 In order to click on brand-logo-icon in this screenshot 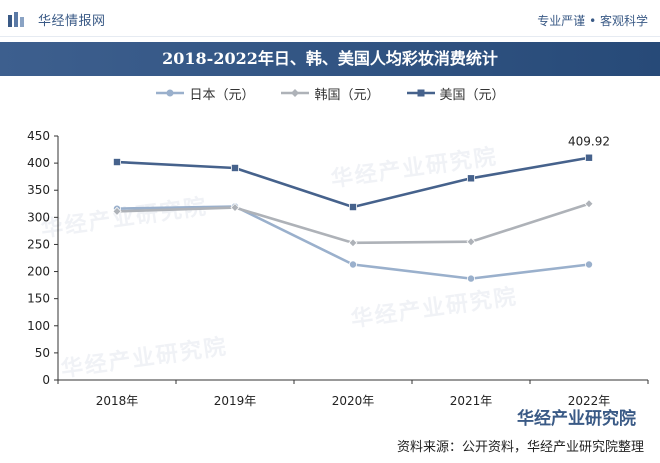, I will do `click(16, 19)`.